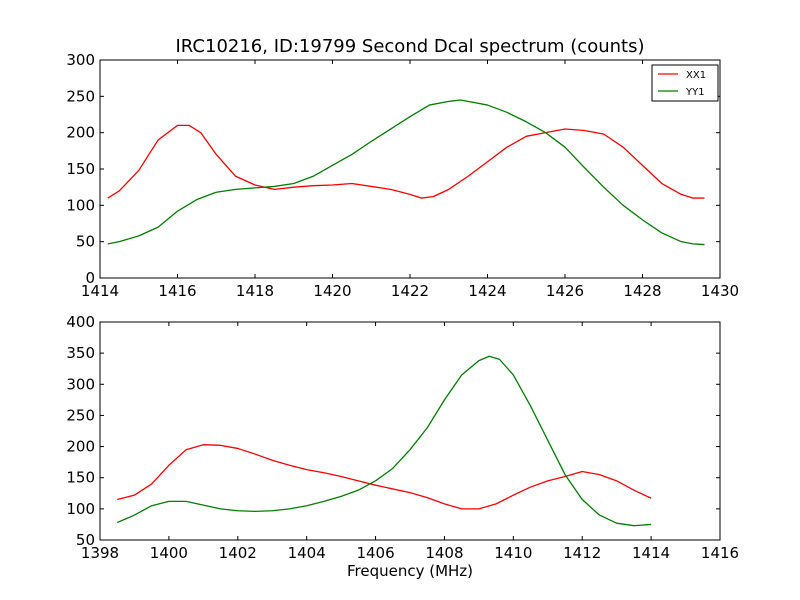  What do you see at coordinates (696, 75) in the screenshot?
I see `legend-label-xx1: XX1` at bounding box center [696, 75].